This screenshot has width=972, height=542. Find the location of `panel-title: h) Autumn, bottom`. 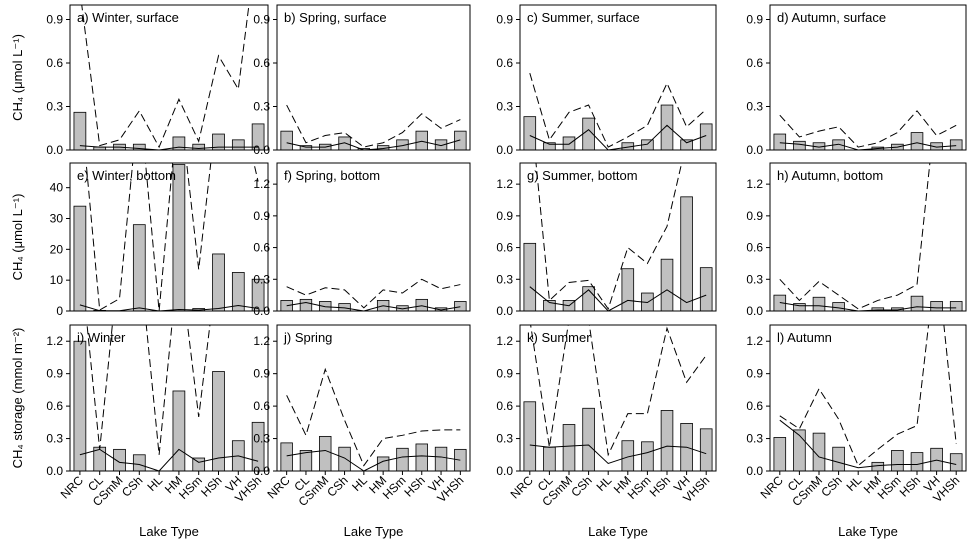

panel-title: h) Autumn, bottom is located at coordinates (830, 175).